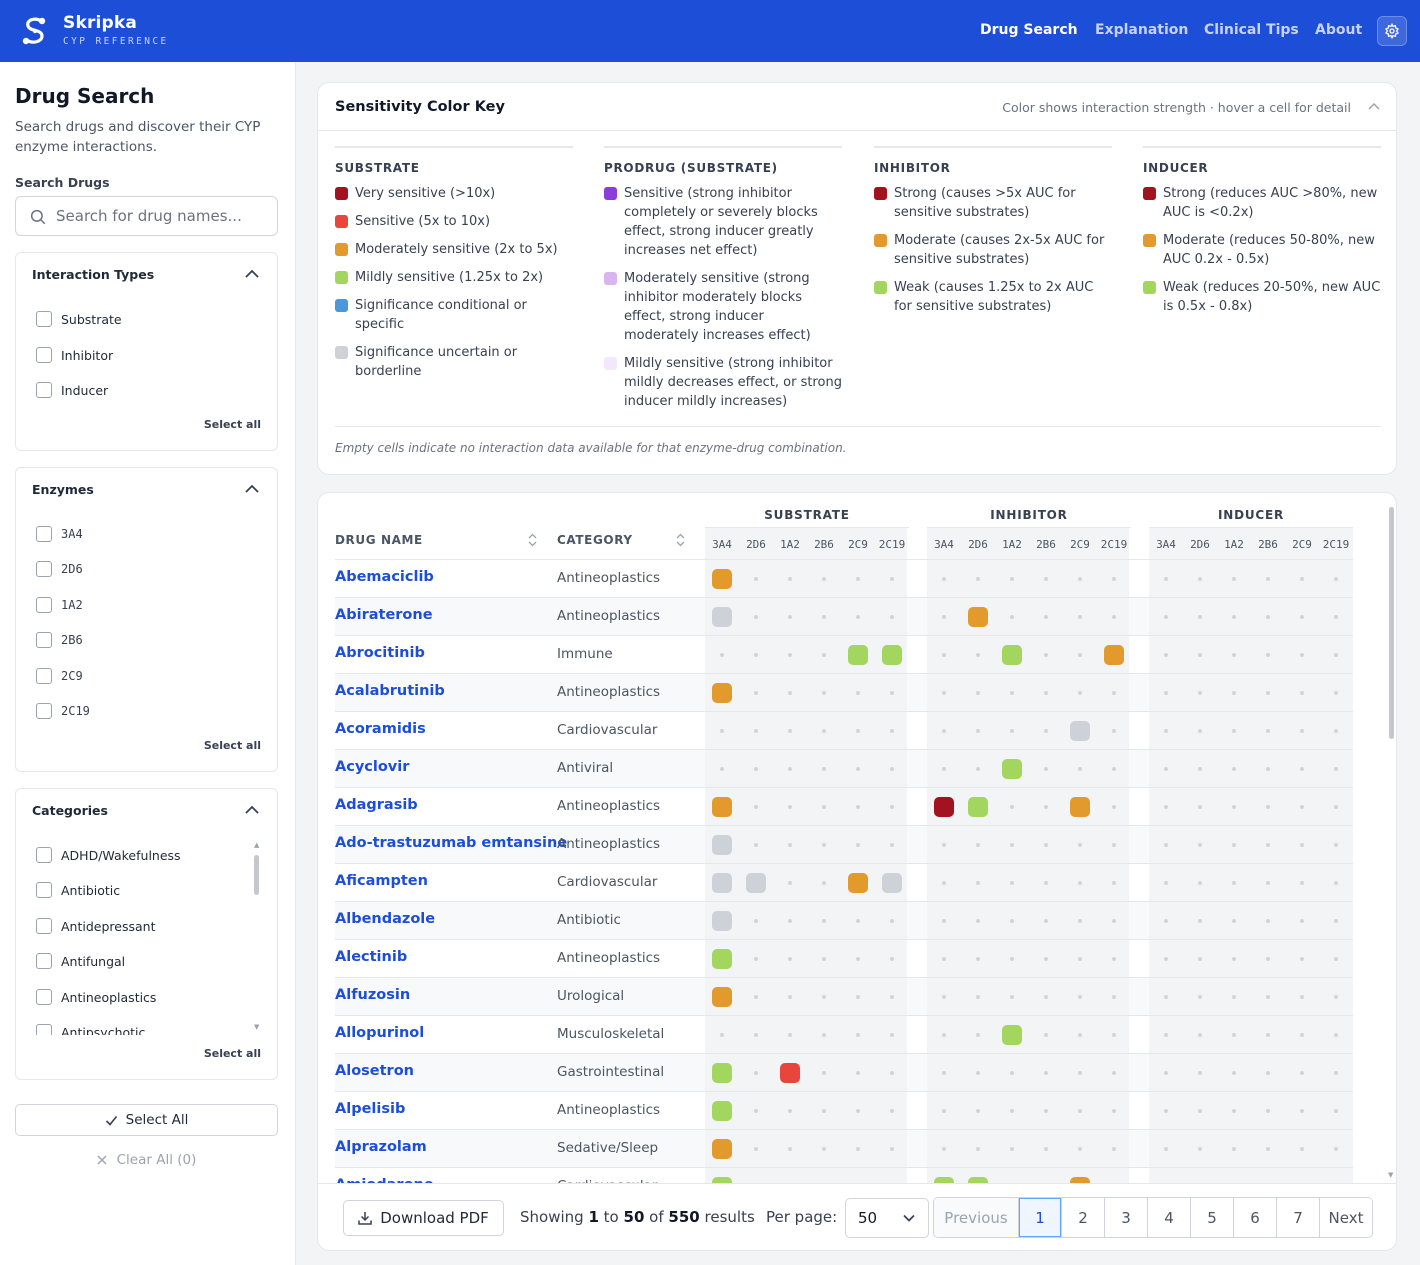  I want to click on scroll-up-arrow-icon: ▲, so click(257, 845).